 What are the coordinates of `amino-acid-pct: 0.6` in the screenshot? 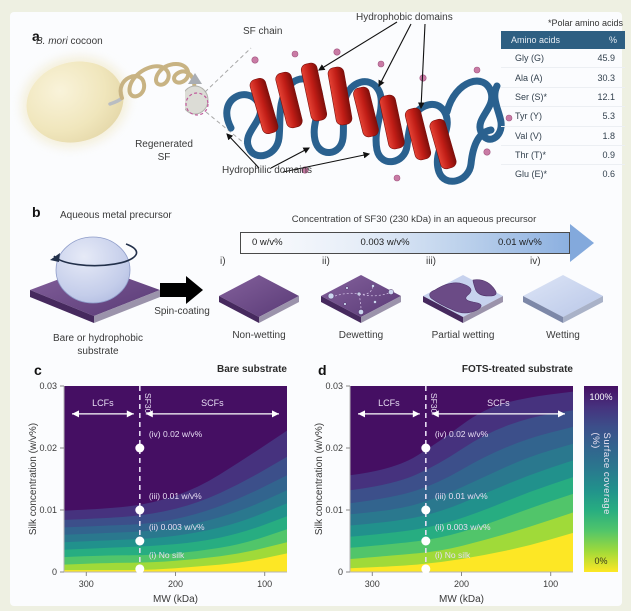 It's located at (608, 174).